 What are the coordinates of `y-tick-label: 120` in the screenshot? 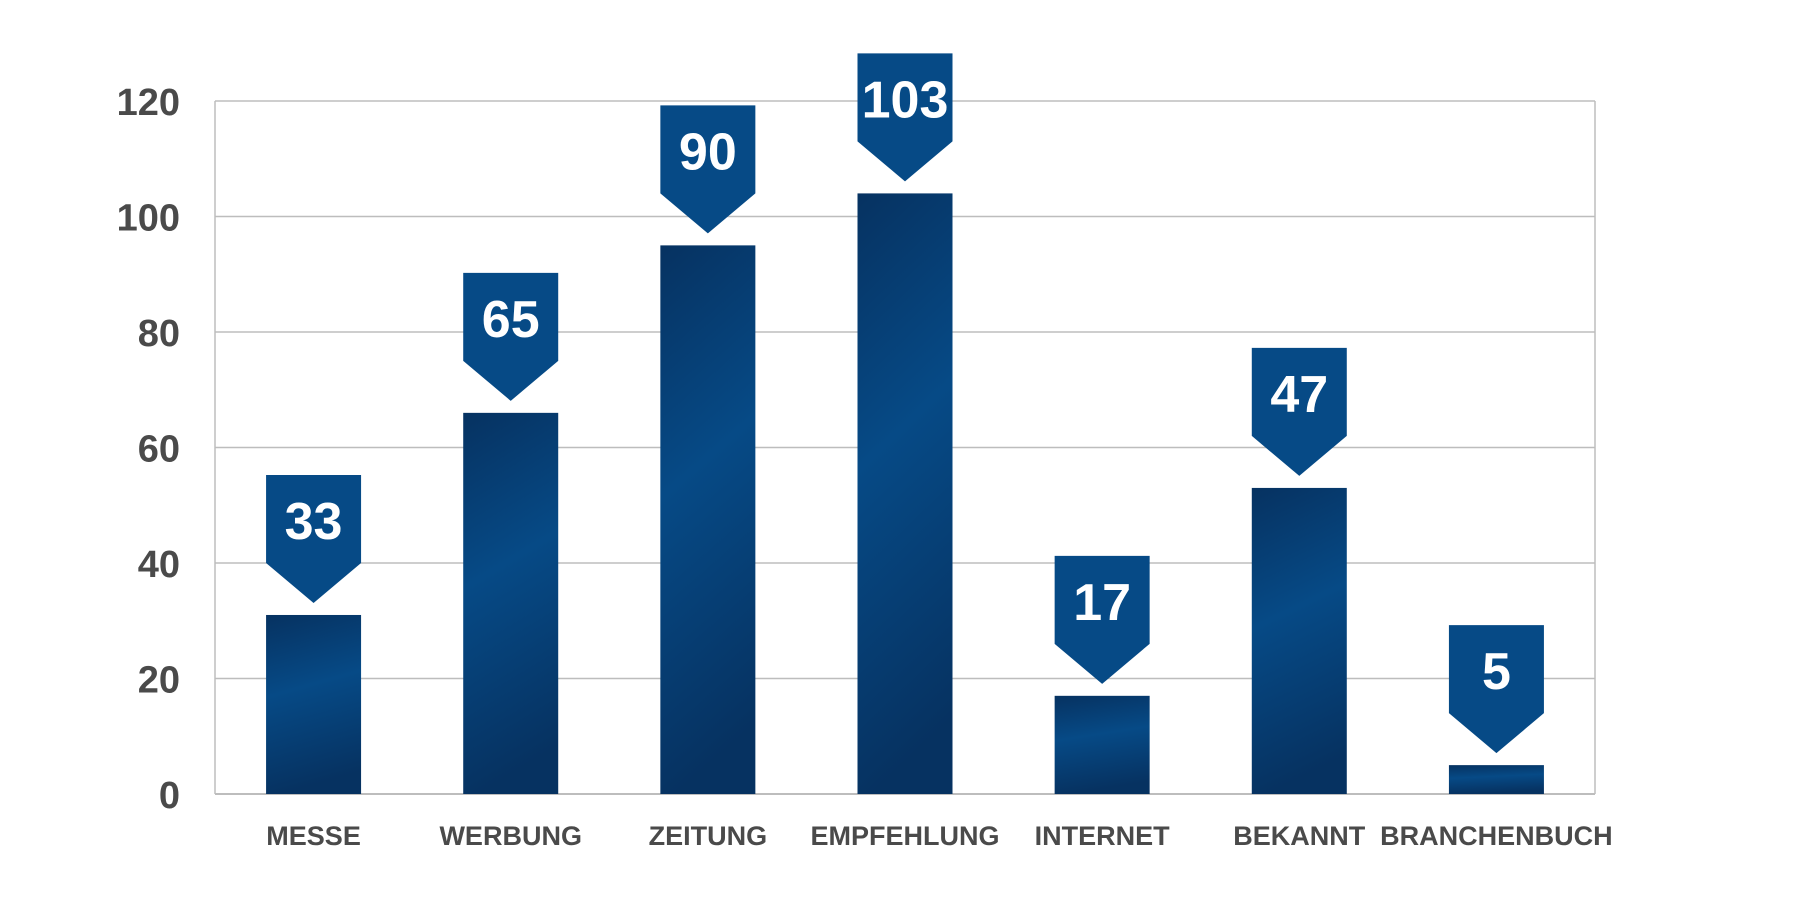 It's located at (148, 103).